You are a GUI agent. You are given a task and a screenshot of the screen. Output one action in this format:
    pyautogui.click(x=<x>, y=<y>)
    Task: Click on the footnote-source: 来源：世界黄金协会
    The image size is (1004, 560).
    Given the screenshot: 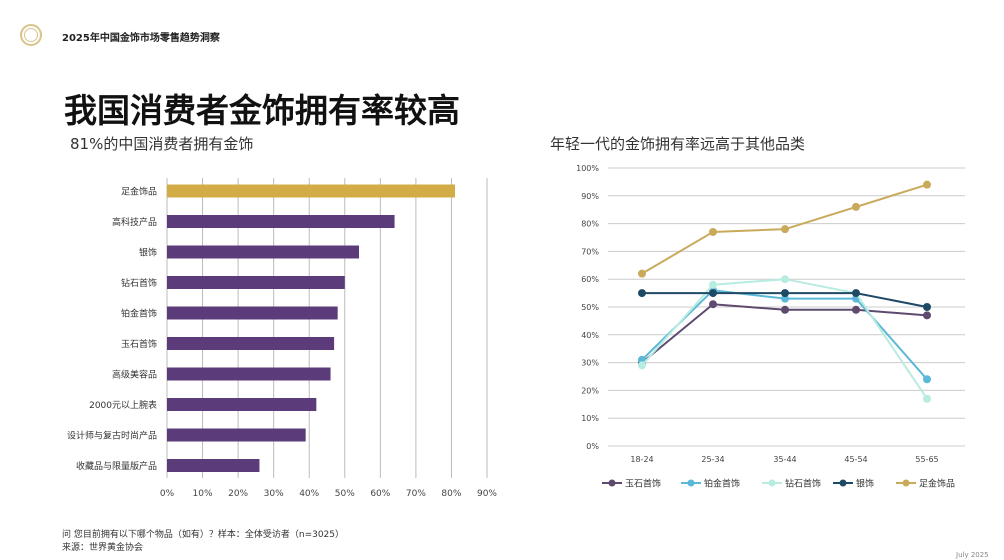 What is the action you would take?
    pyautogui.click(x=103, y=548)
    